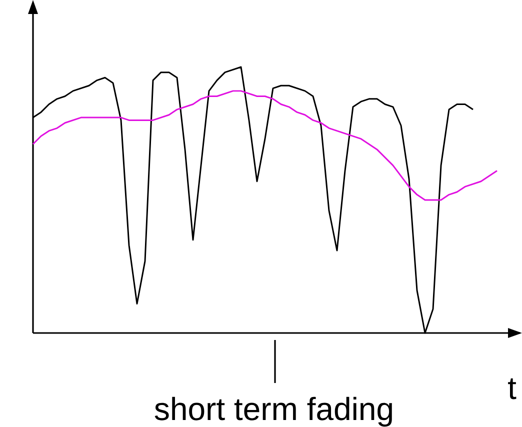 This screenshot has height=427, width=522. I want to click on x-axis-title: t, so click(512, 389).